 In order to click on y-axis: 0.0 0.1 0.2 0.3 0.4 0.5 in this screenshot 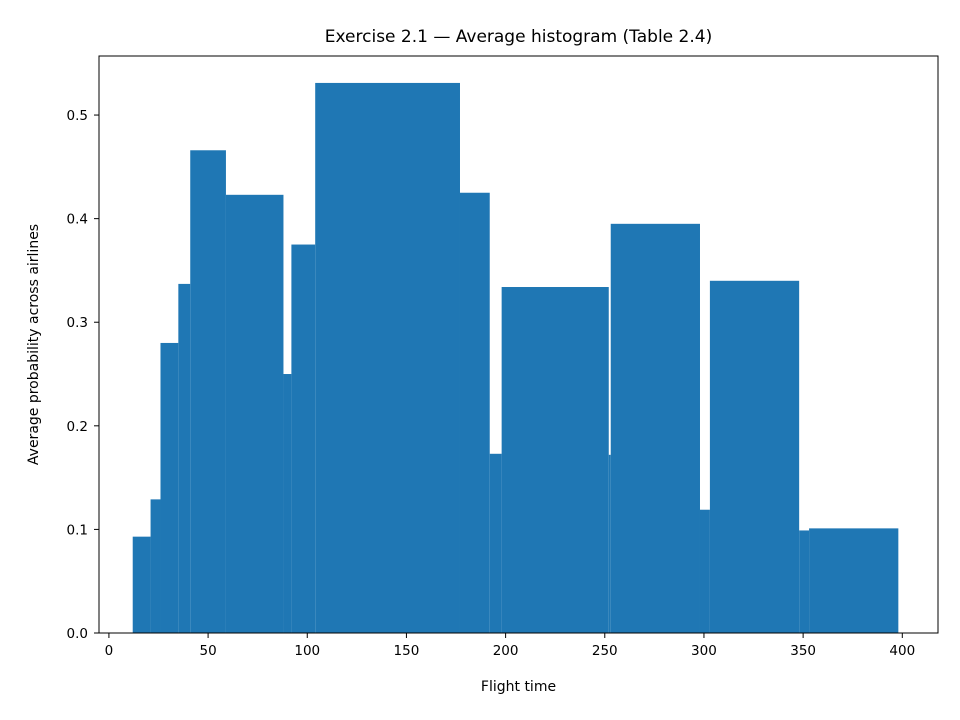, I will do `click(83, 375)`.